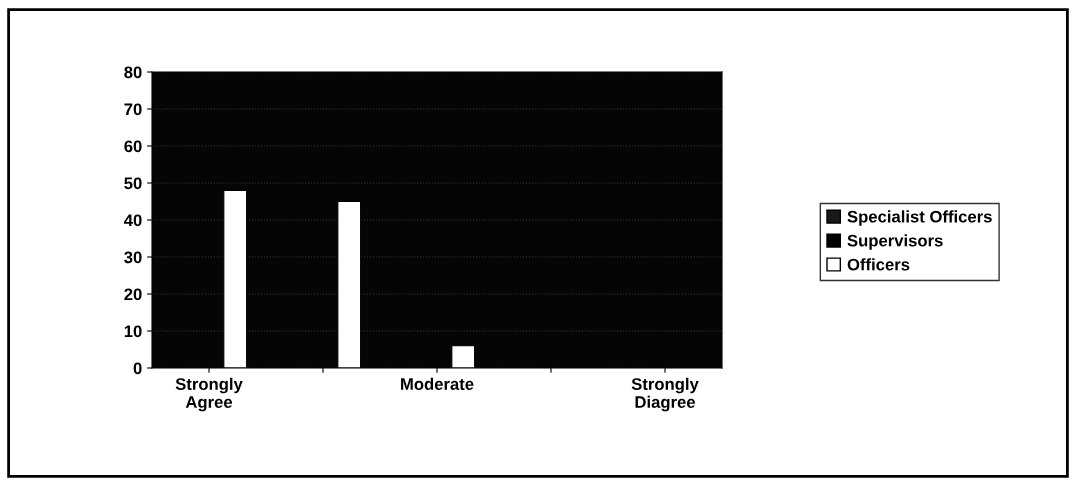 Image resolution: width=1076 pixels, height=486 pixels. I want to click on x-tick-label: Strongly Agree, so click(209, 394).